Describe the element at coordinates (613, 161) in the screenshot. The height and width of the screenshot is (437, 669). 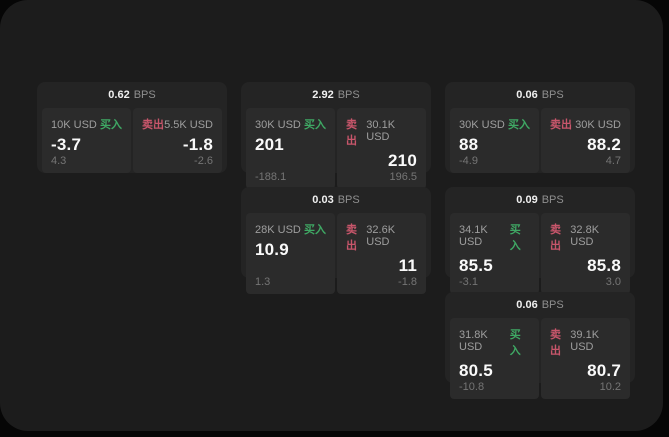
I see `sell-delta: 4.7` at that location.